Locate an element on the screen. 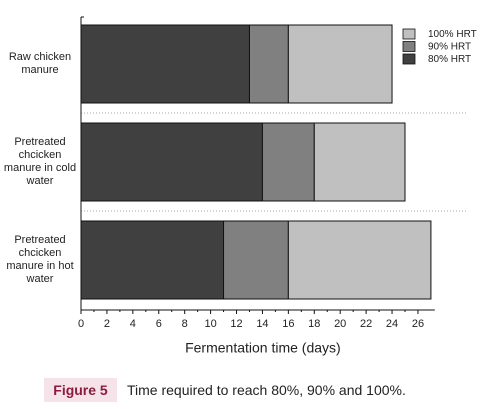 This screenshot has width=482, height=409. legend-label: 80% HRT is located at coordinates (449, 59).